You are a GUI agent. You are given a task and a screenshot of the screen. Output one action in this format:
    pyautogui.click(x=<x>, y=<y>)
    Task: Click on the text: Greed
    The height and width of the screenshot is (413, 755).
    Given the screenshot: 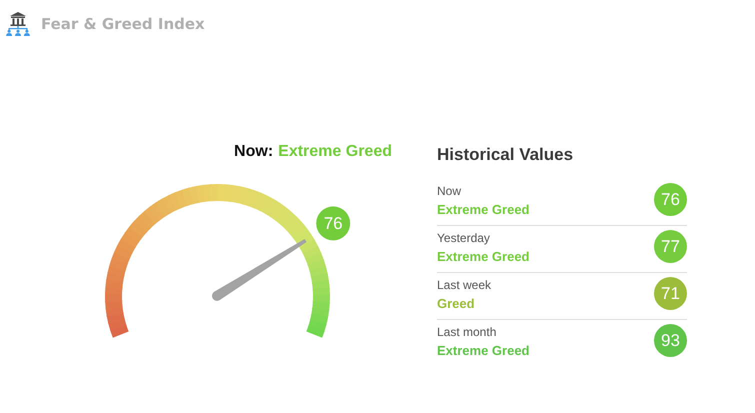 What is the action you would take?
    pyautogui.click(x=456, y=303)
    